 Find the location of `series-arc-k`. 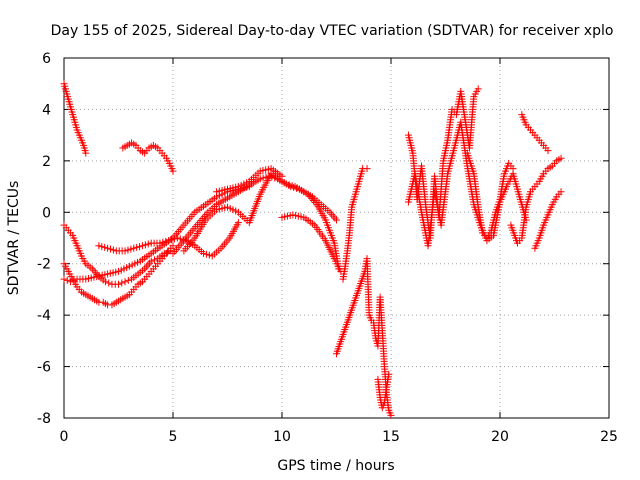

series-arc-k is located at coordinates (355, 224).